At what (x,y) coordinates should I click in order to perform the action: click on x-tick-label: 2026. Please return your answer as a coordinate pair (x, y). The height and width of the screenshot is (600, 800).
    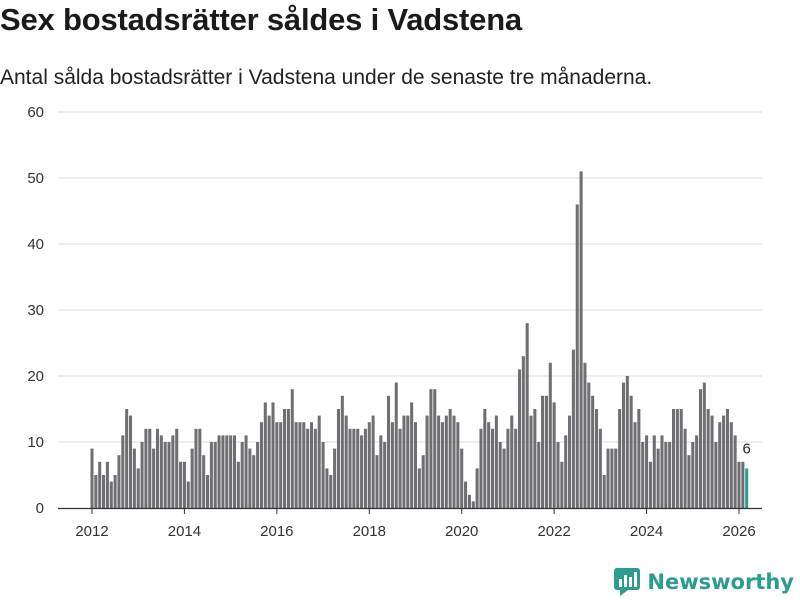
    Looking at the image, I should click on (738, 531).